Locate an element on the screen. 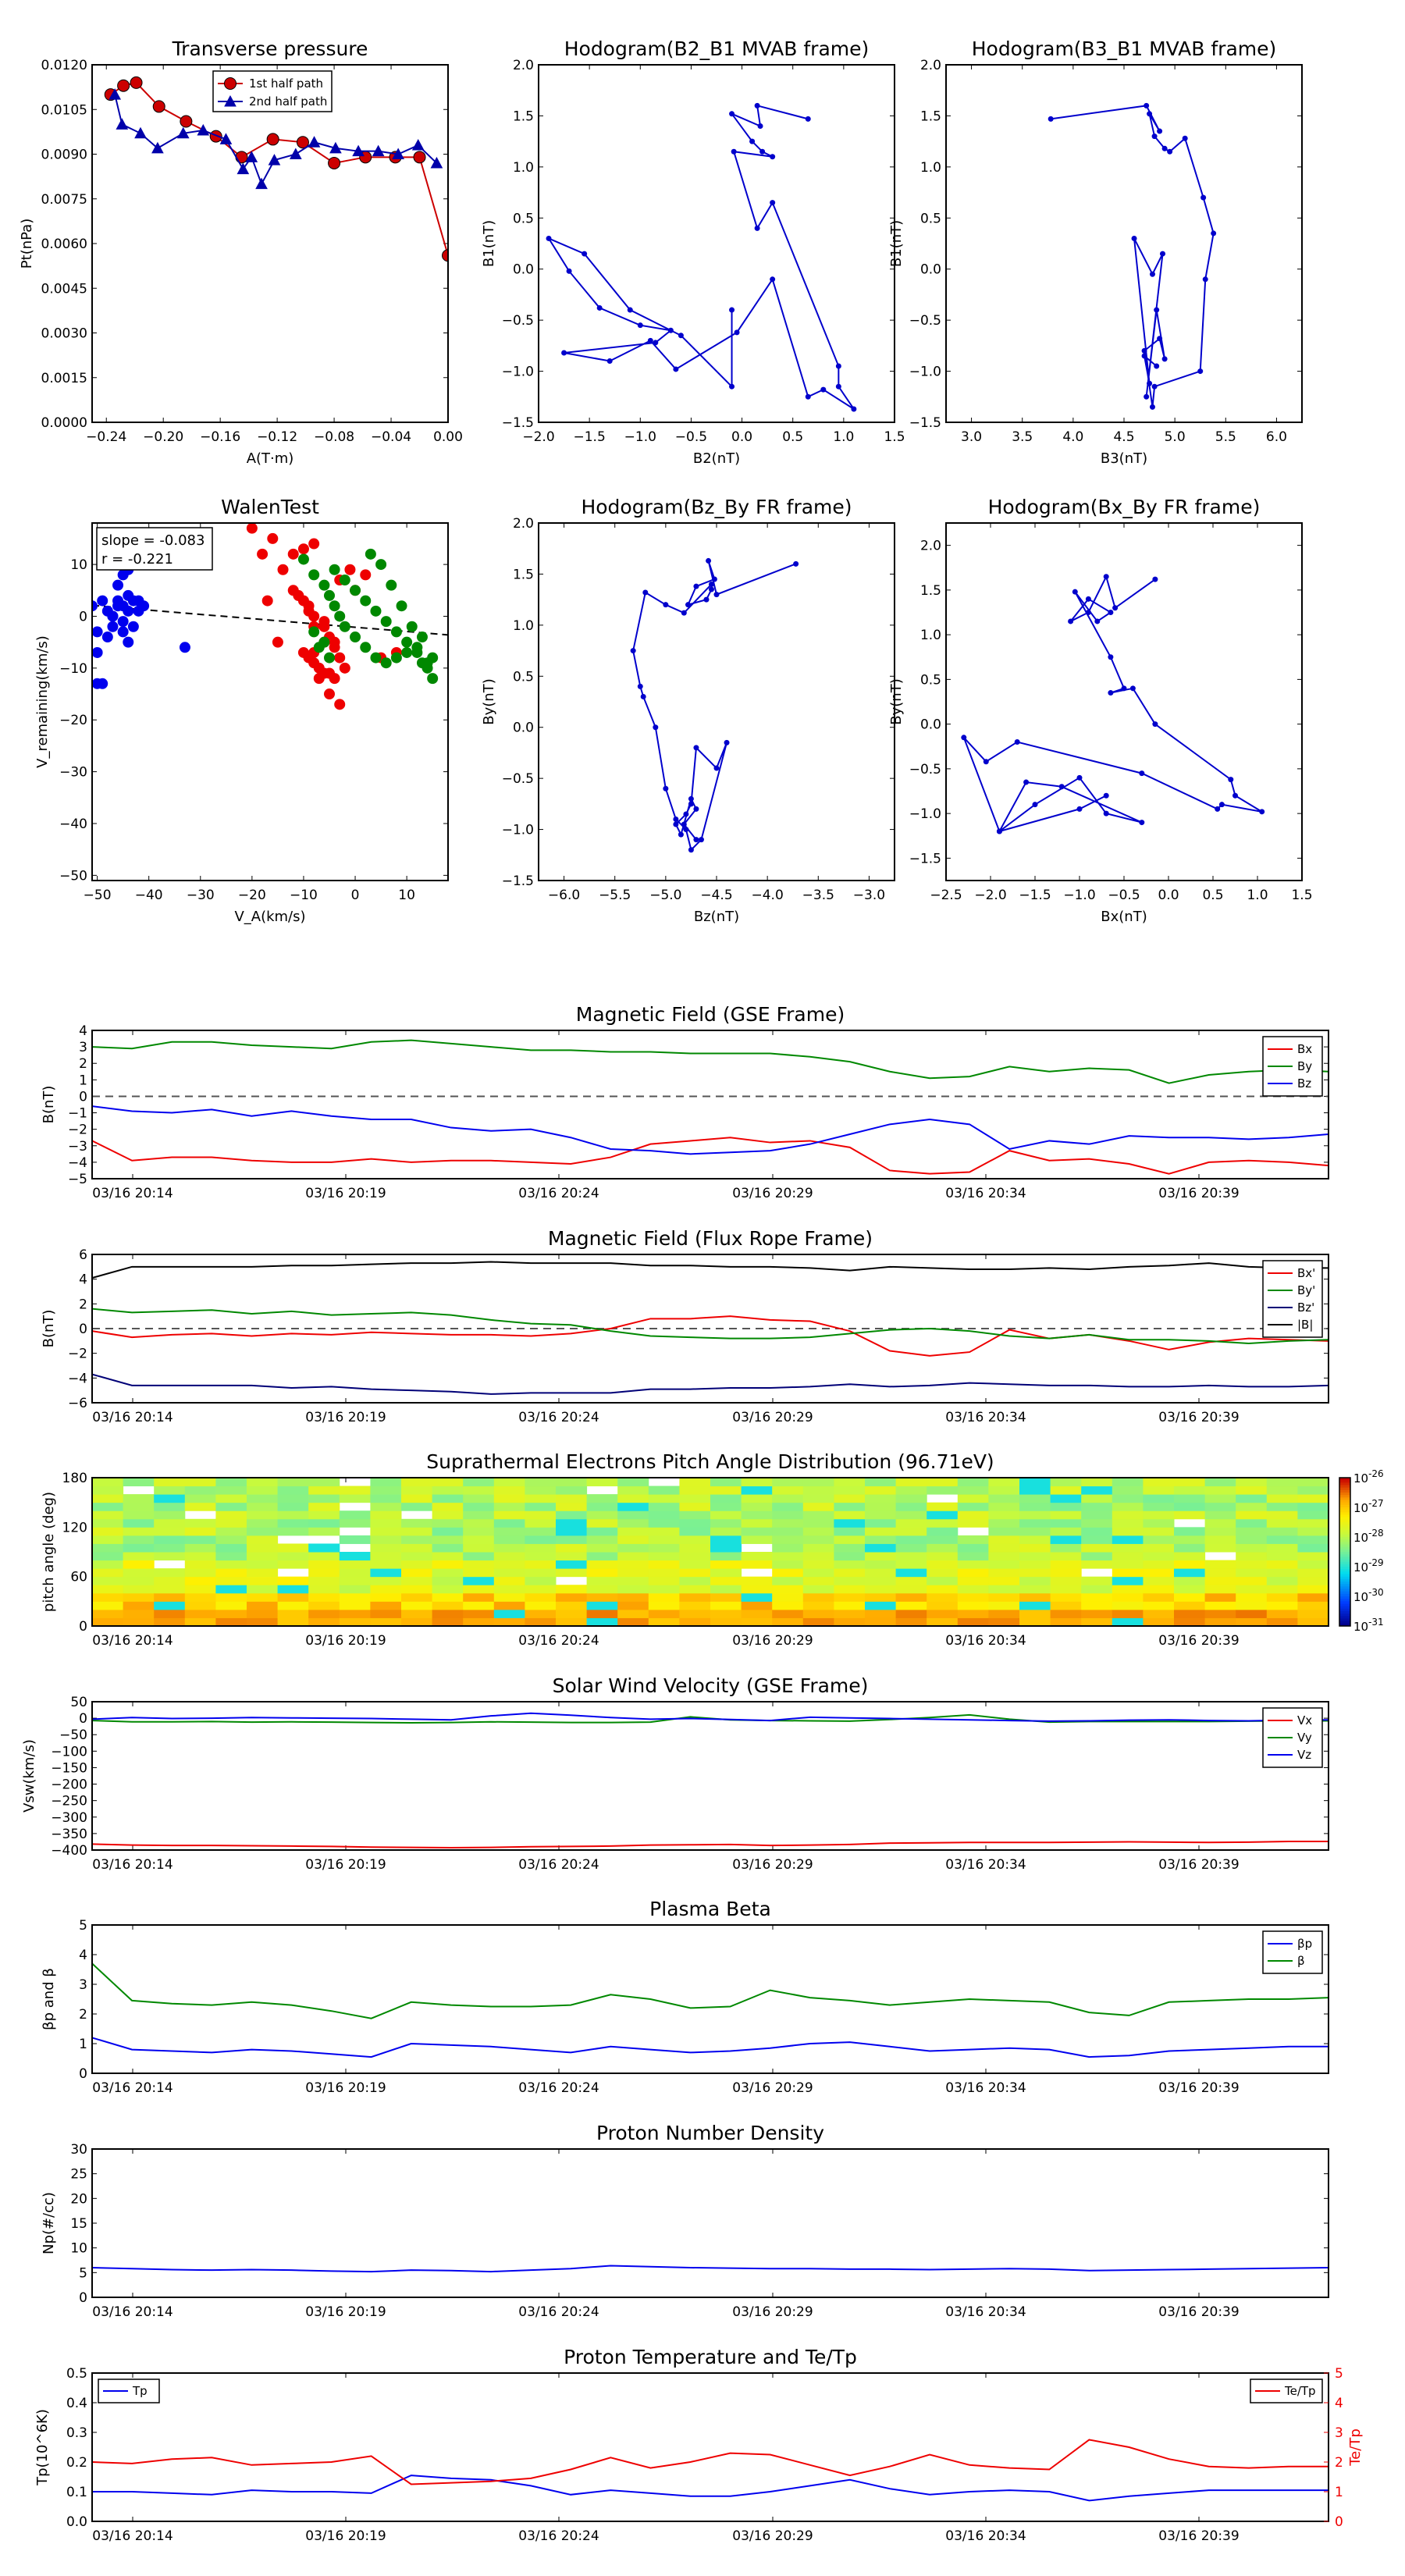 The height and width of the screenshot is (2576, 1405). y-tick-label: 0.0030 is located at coordinates (64, 334).